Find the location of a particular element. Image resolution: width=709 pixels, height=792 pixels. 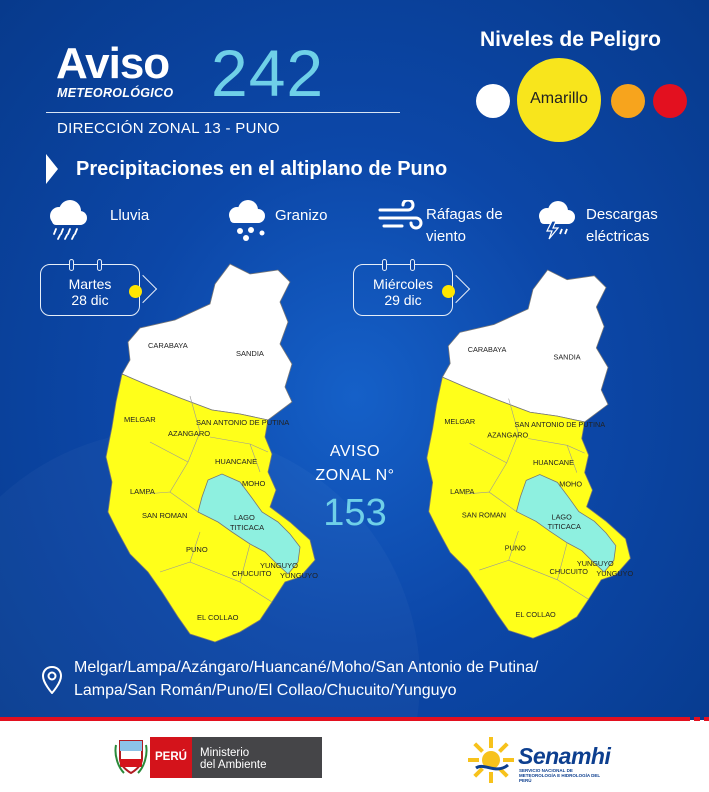

aviso-zonal-label: AVISO ZONAL N° is located at coordinates (355, 464).